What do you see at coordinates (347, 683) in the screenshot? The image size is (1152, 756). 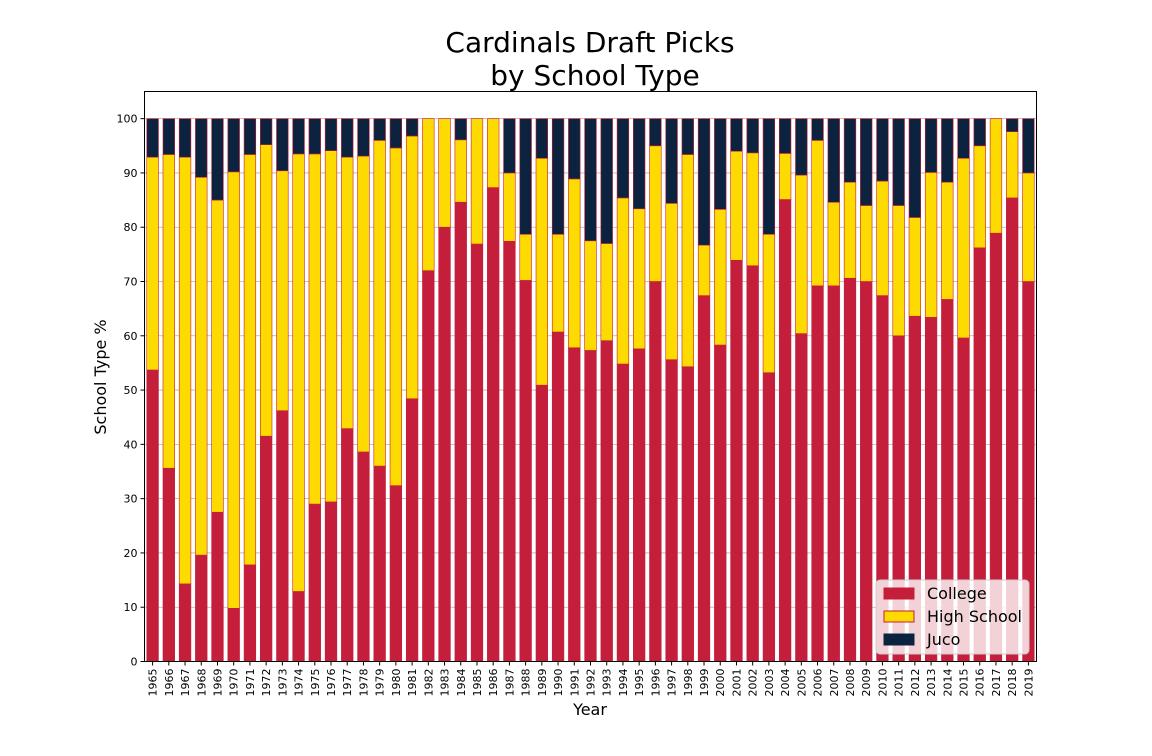 I see `x-tick-label: 1977` at bounding box center [347, 683].